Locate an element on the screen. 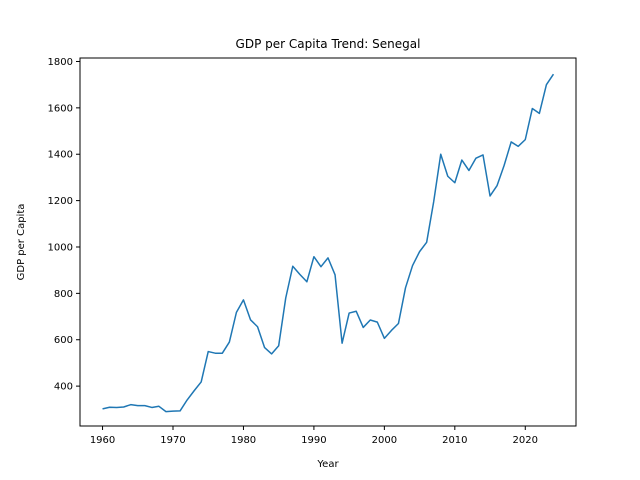 The image size is (640, 480). x-tick-label: 1980 is located at coordinates (243, 440).